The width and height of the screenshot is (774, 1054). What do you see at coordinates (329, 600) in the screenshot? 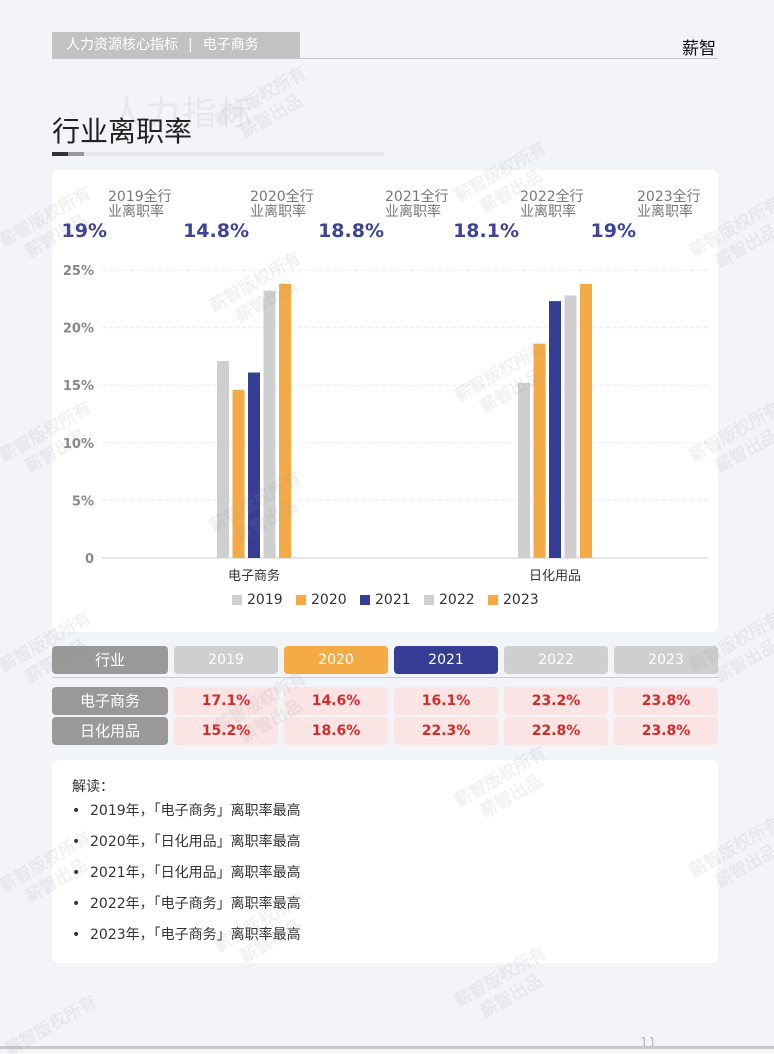
I see `legend-label: 2020` at bounding box center [329, 600].